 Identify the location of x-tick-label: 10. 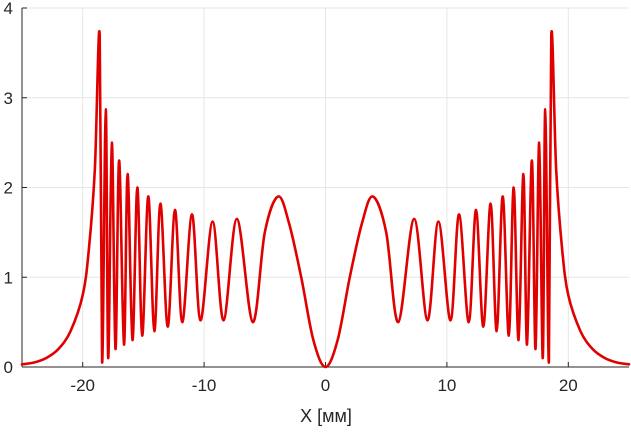
(446, 385).